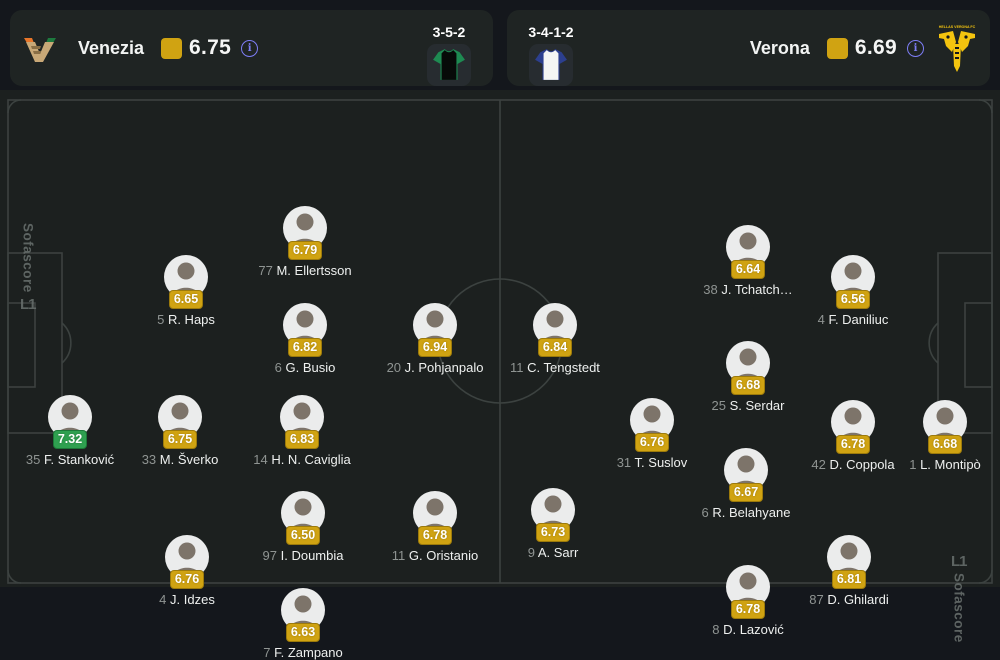 The width and height of the screenshot is (1000, 660). I want to click on home-team-card: Venezia 6.75 3-5-2, so click(251, 48).